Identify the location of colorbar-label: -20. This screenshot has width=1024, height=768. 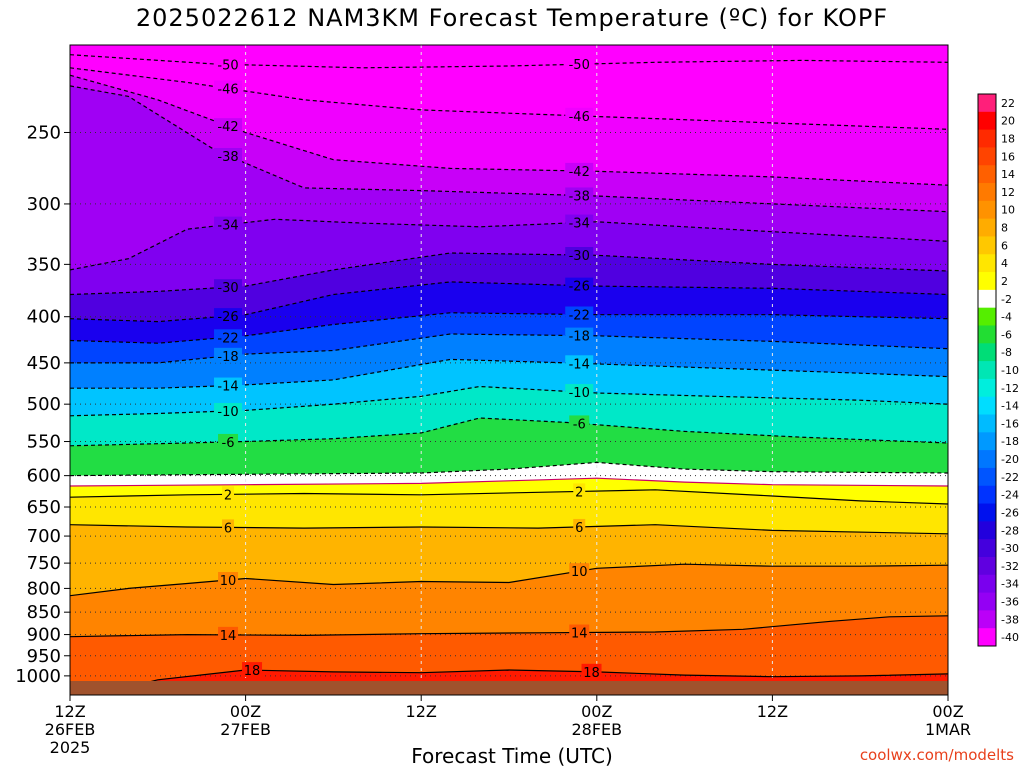
(1010, 459).